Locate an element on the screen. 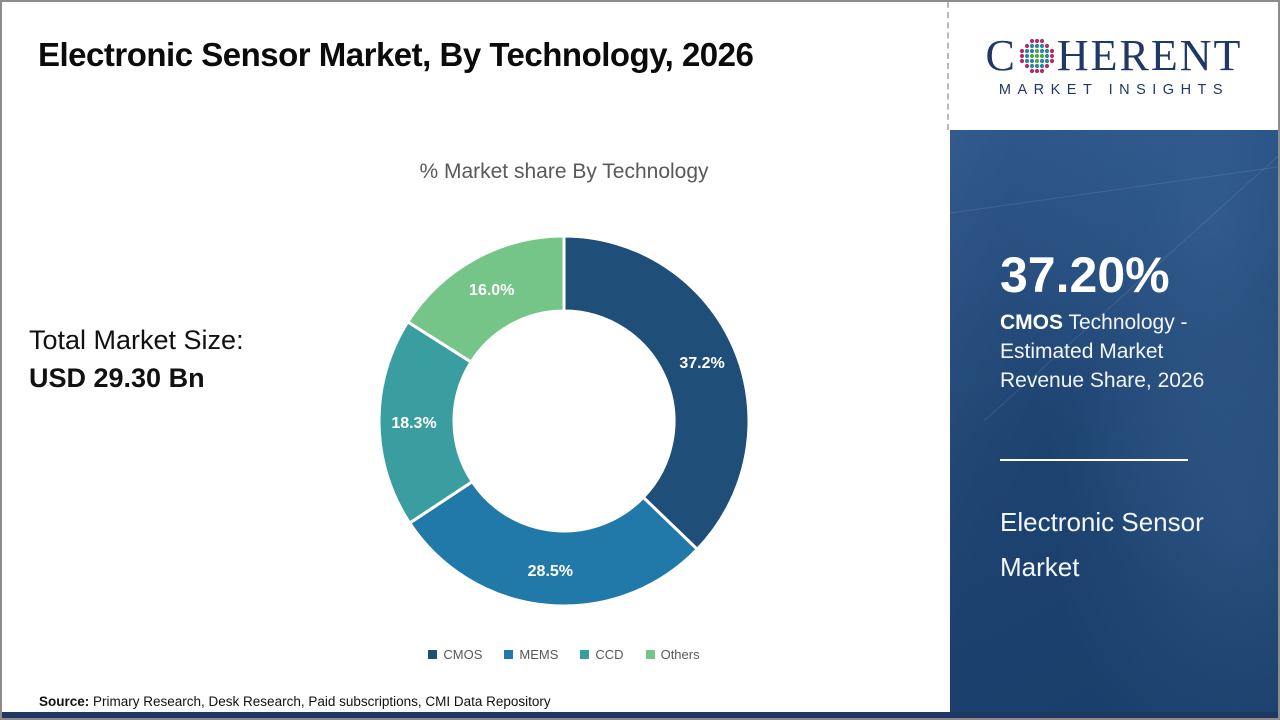 The image size is (1280, 720). source-label: Source: is located at coordinates (64, 701).